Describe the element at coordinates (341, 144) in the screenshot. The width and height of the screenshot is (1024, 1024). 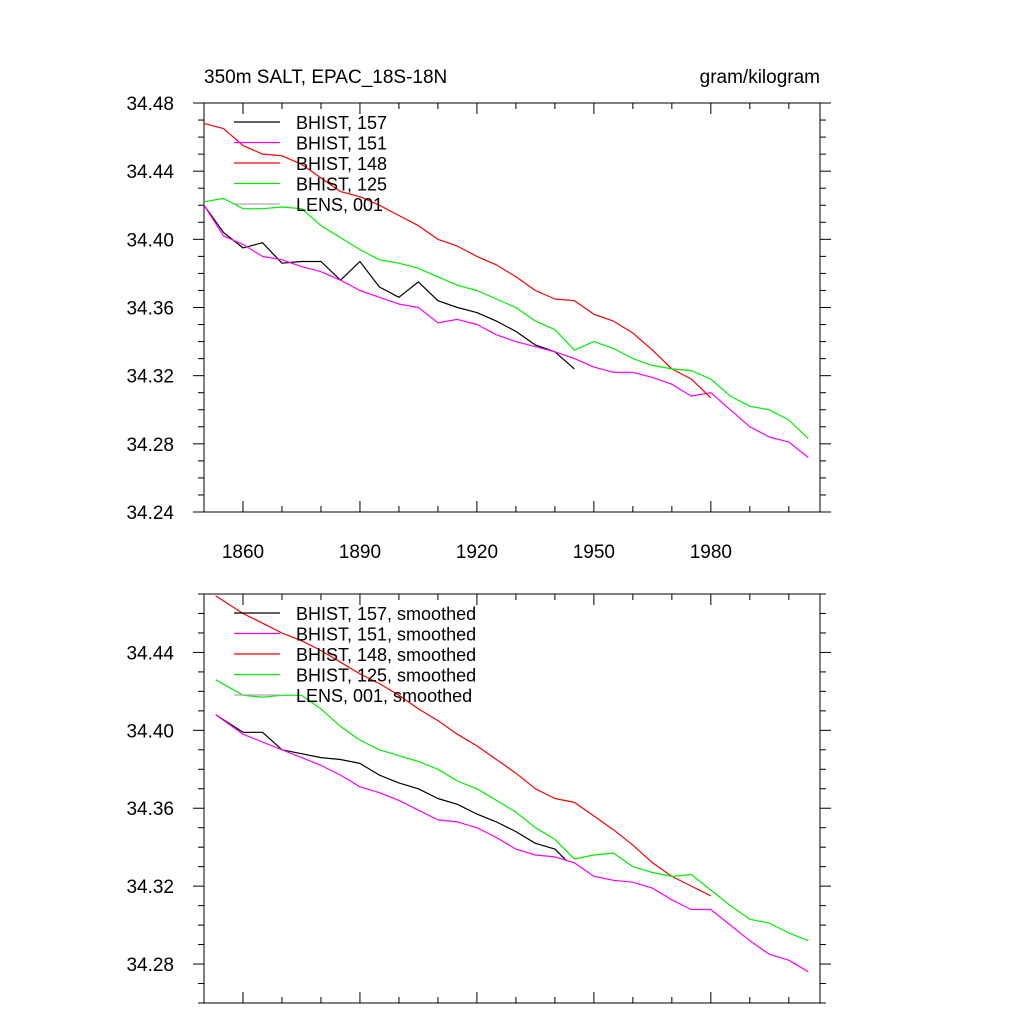
I see `legend-label: BHIST, 151` at that location.